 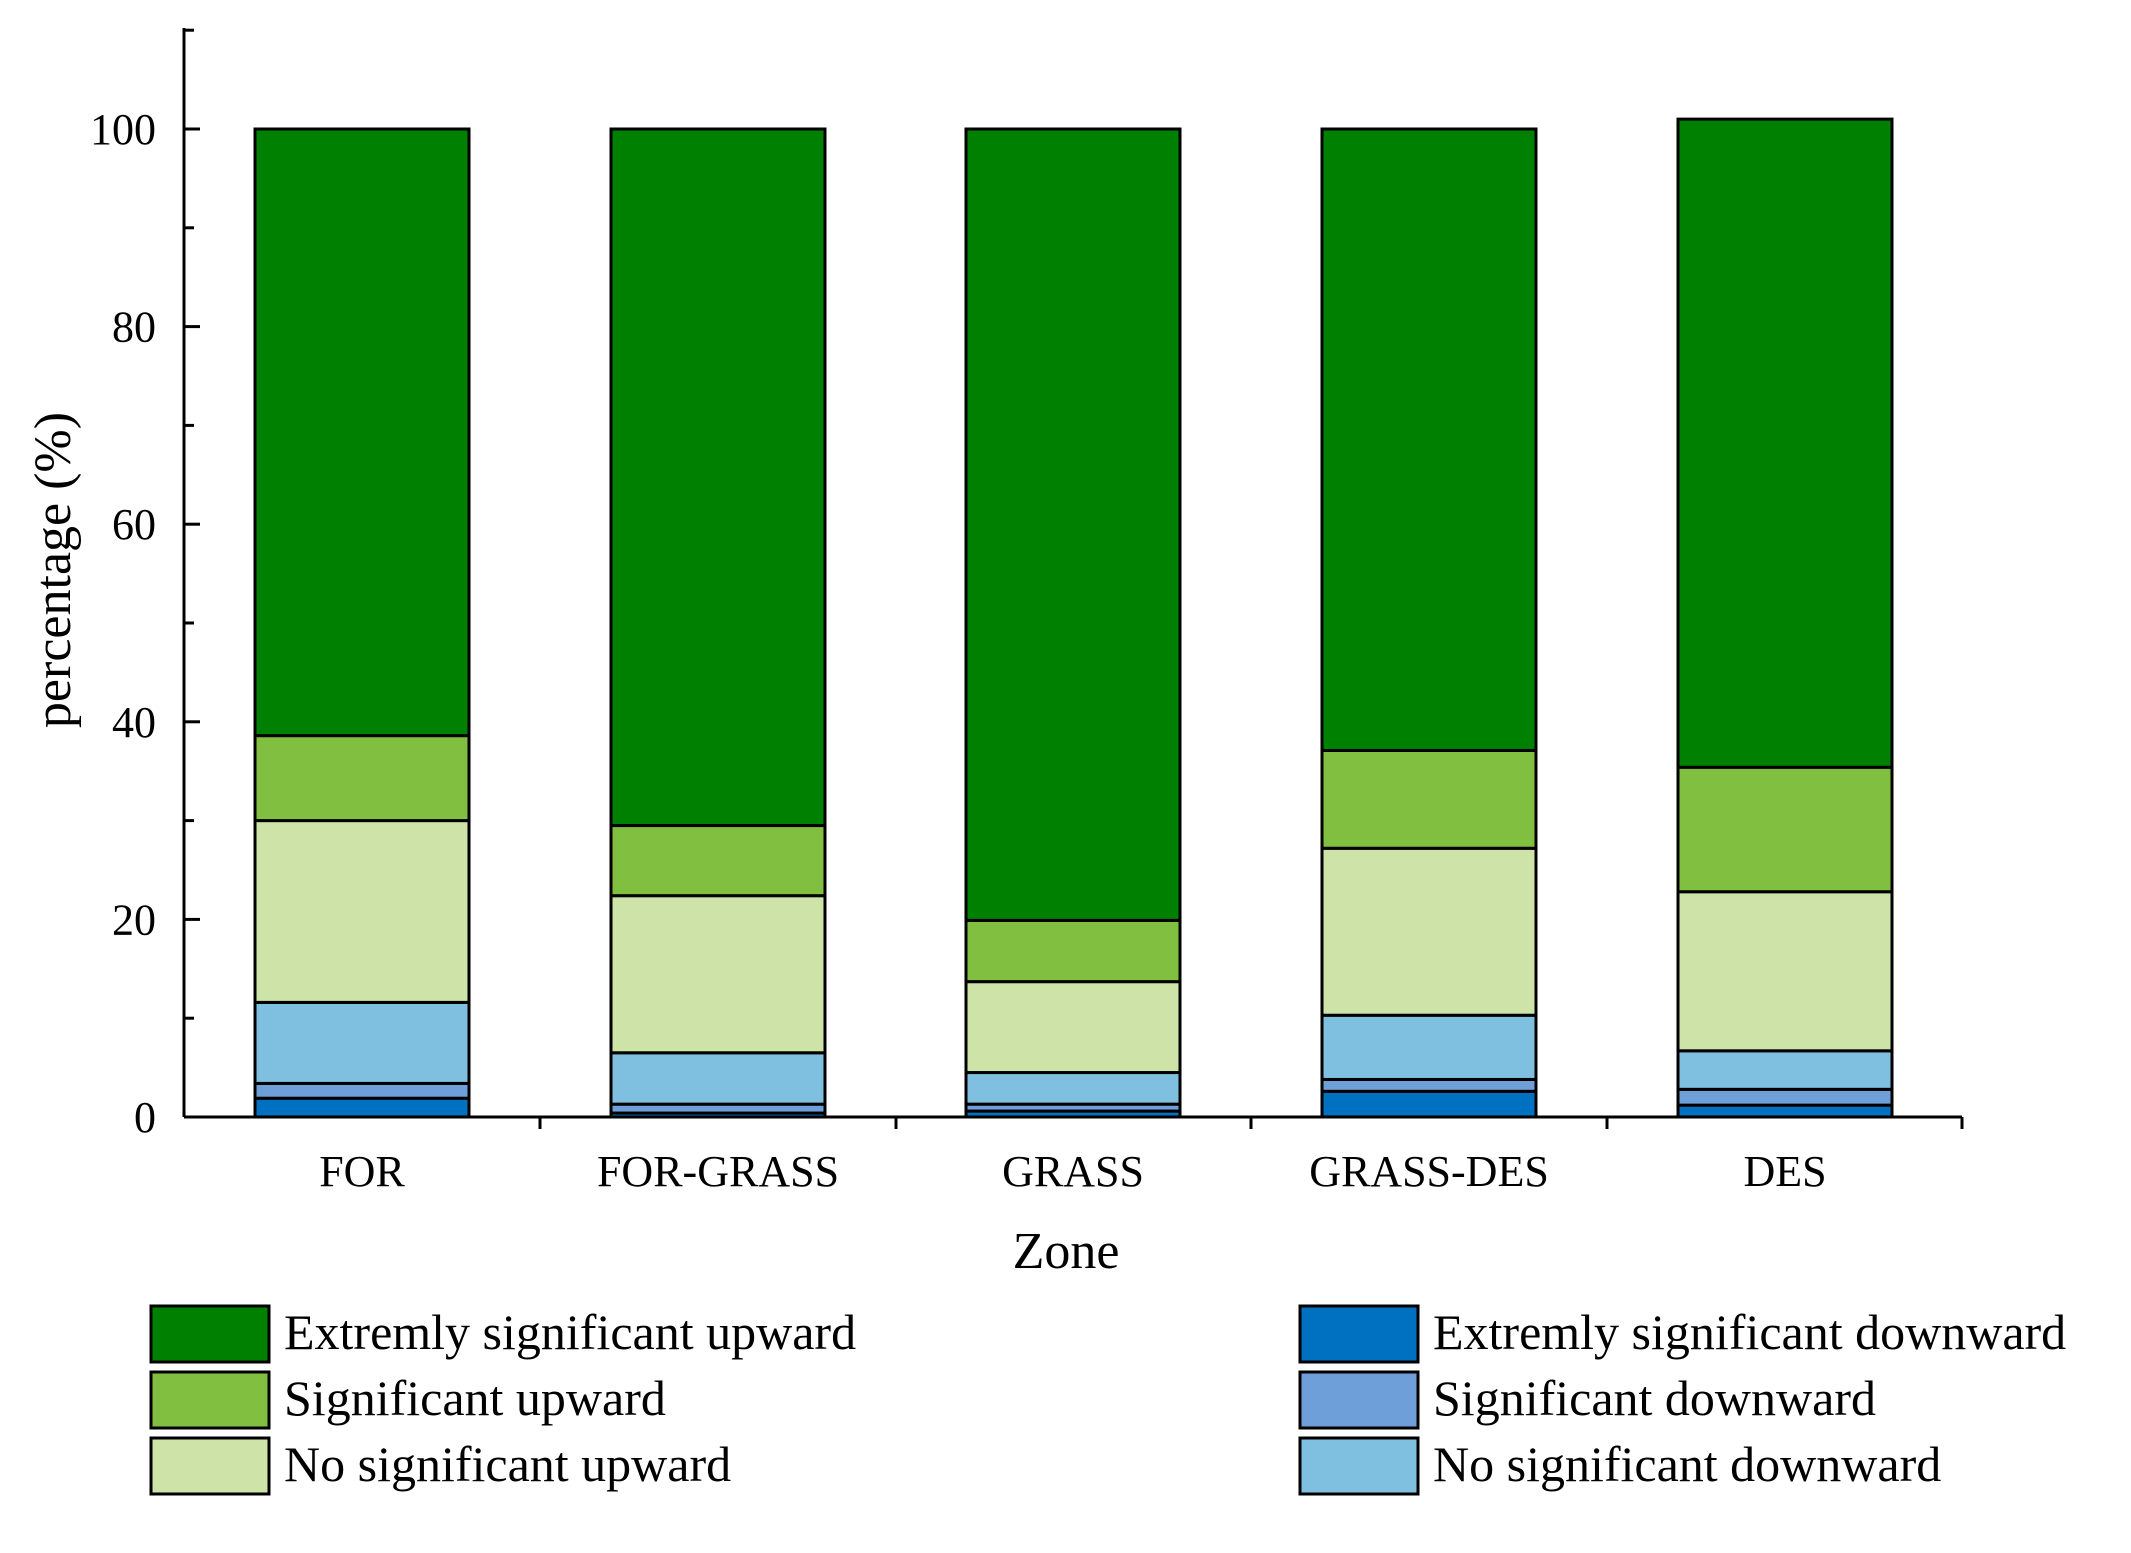 I want to click on x-tick-label: DES, so click(x=1784, y=1171).